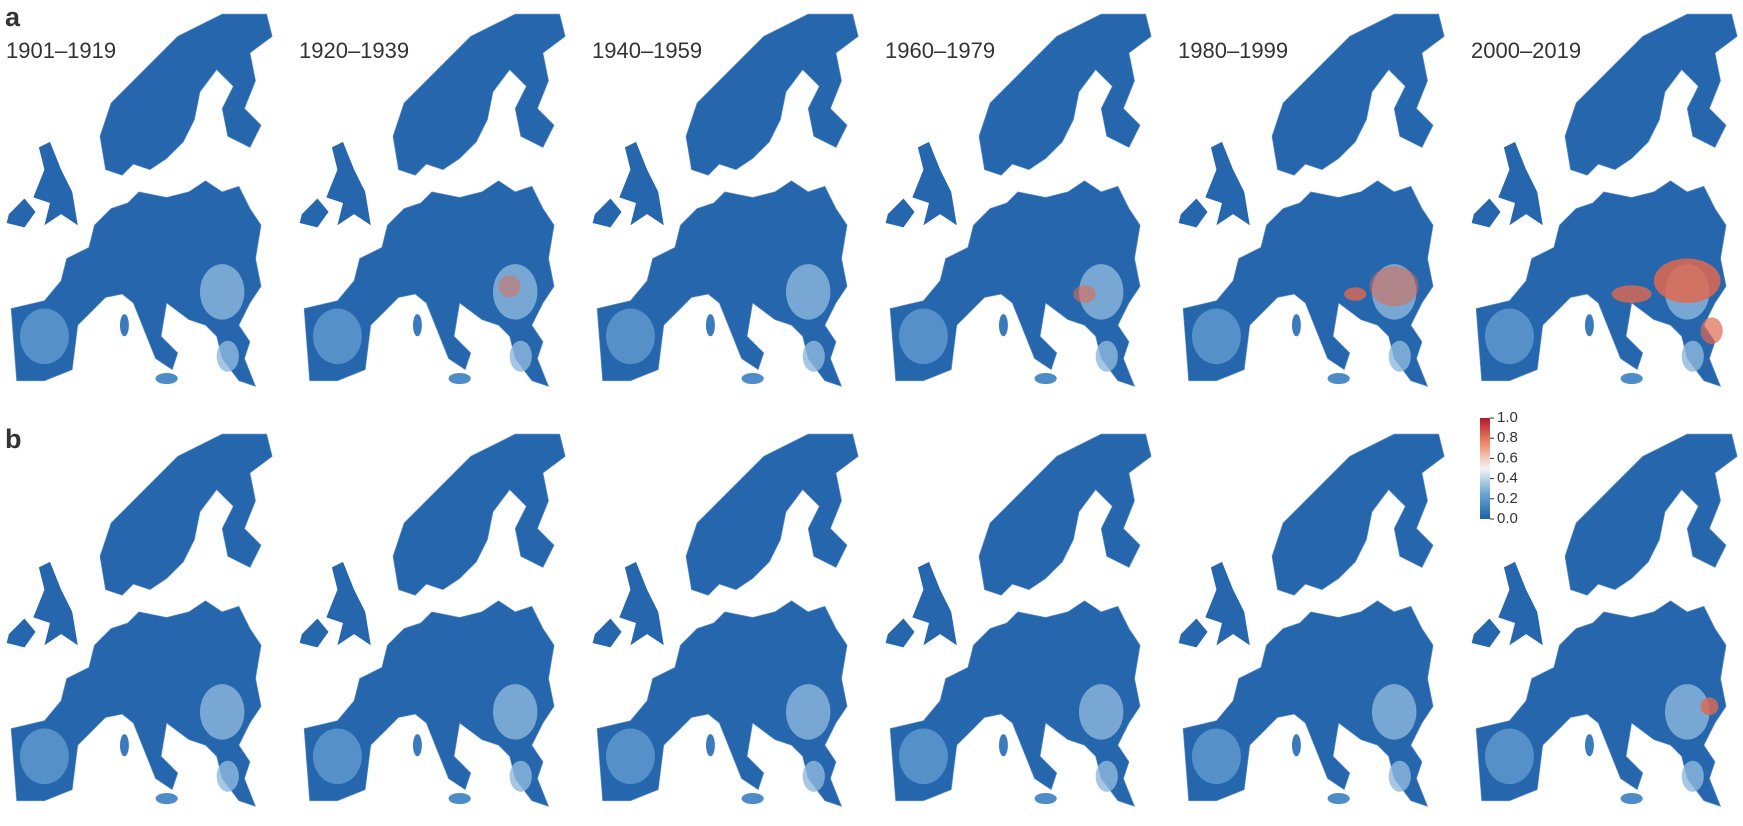 The height and width of the screenshot is (826, 1743). Describe the element at coordinates (1233, 50) in the screenshot. I see `period-label: 1980–1999` at that location.